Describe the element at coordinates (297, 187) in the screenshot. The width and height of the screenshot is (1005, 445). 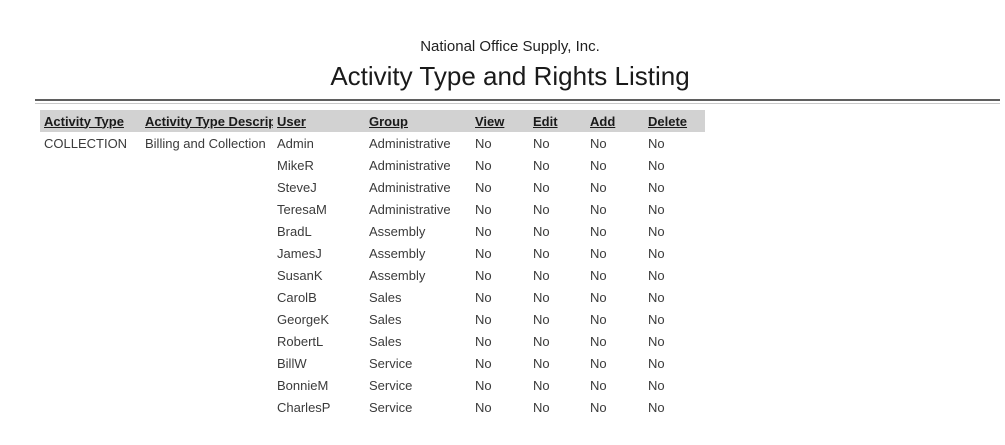
I see `cell-user: SteveJ` at that location.